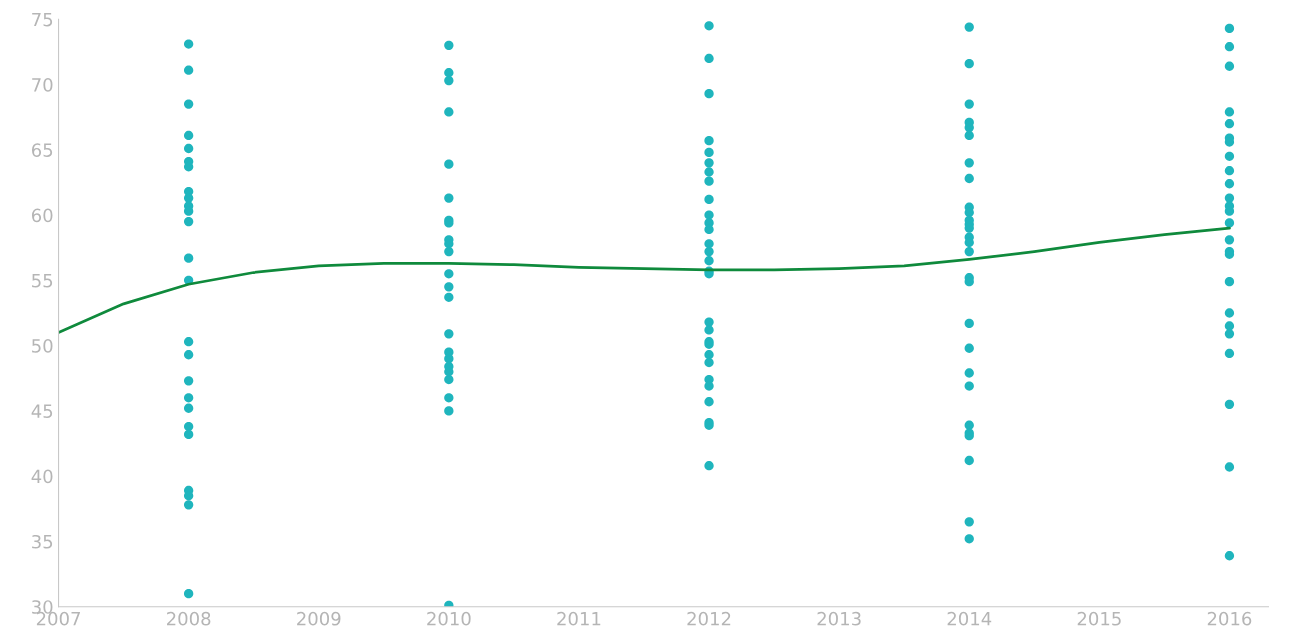 This screenshot has height=642, width=1301. I want to click on x-tick-label: 2016, so click(1229, 618).